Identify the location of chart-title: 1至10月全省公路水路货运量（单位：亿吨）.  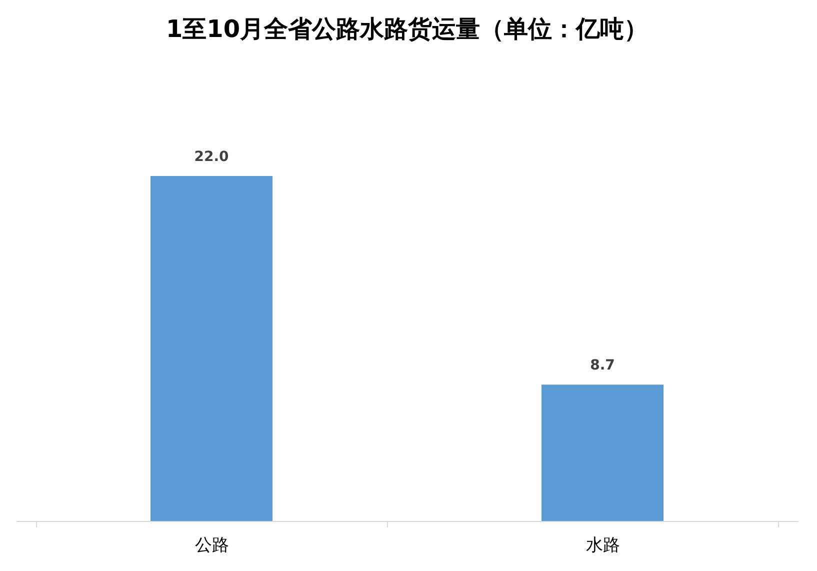
(407, 29).